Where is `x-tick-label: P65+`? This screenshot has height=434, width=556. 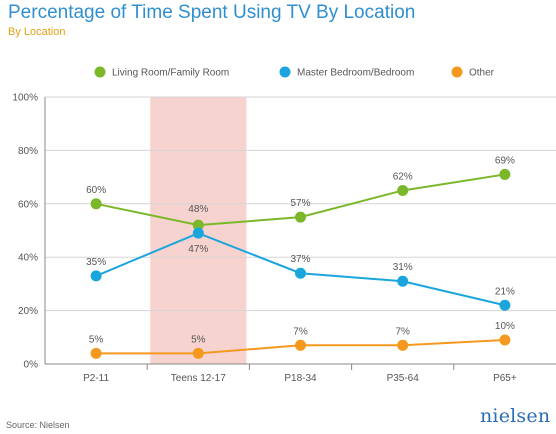
x-tick-label: P65+ is located at coordinates (505, 378).